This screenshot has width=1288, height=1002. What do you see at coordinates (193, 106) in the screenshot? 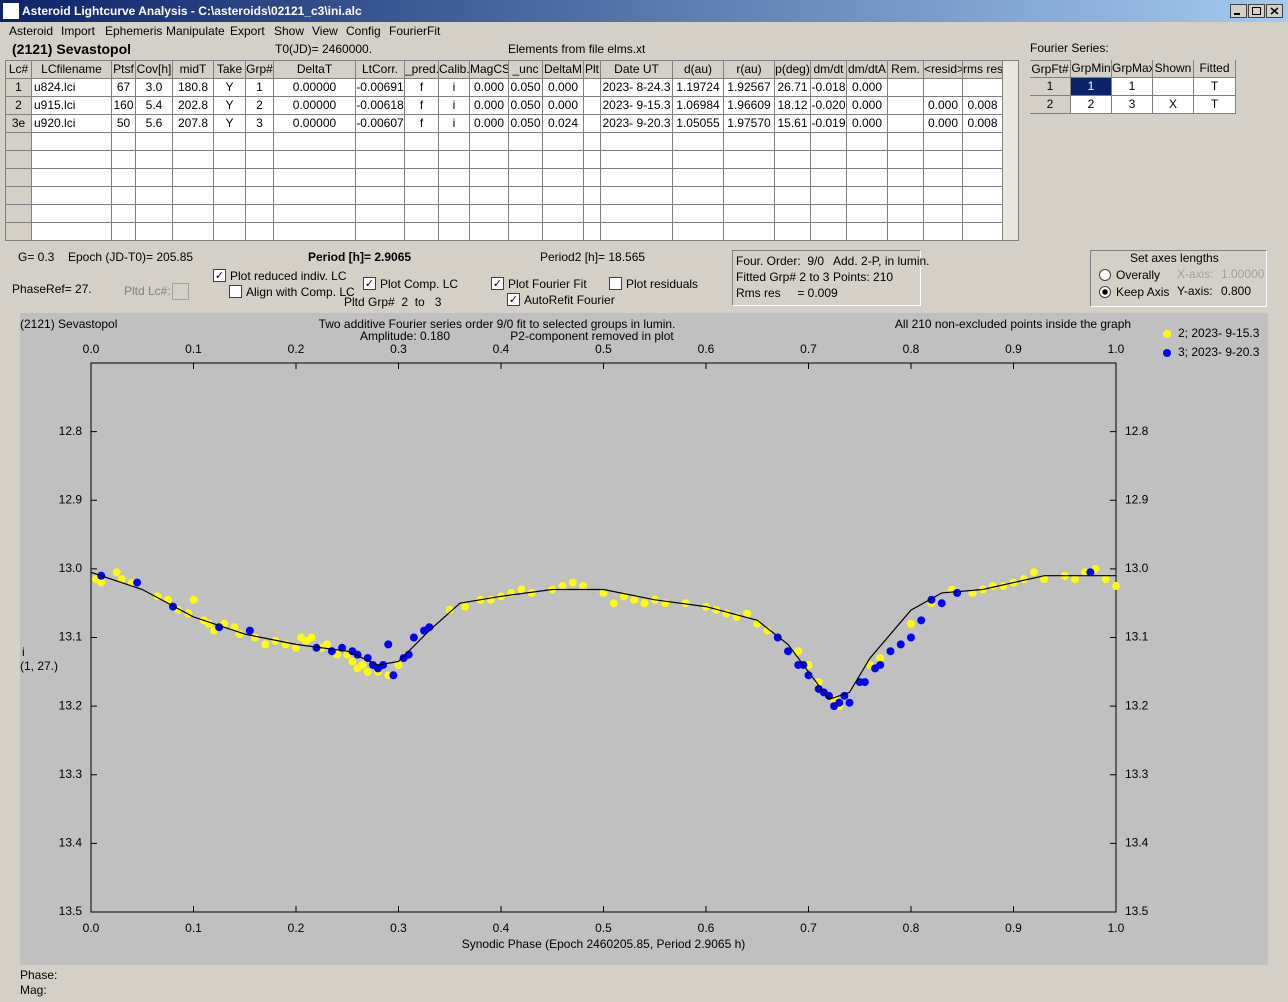
I see `table-cell: 202.8` at bounding box center [193, 106].